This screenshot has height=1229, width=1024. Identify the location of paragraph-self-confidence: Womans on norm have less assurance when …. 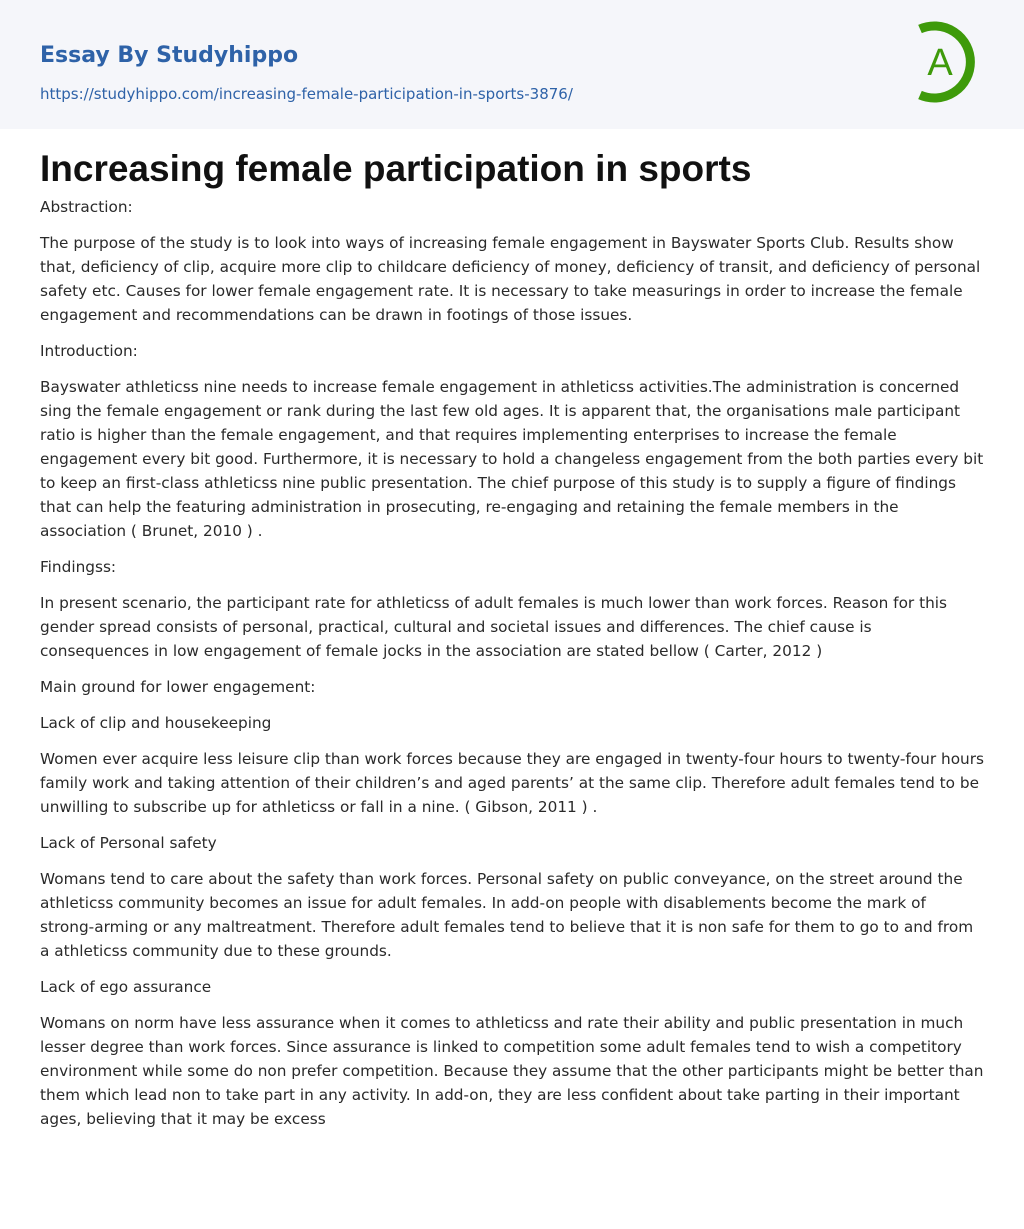
(512, 1071).